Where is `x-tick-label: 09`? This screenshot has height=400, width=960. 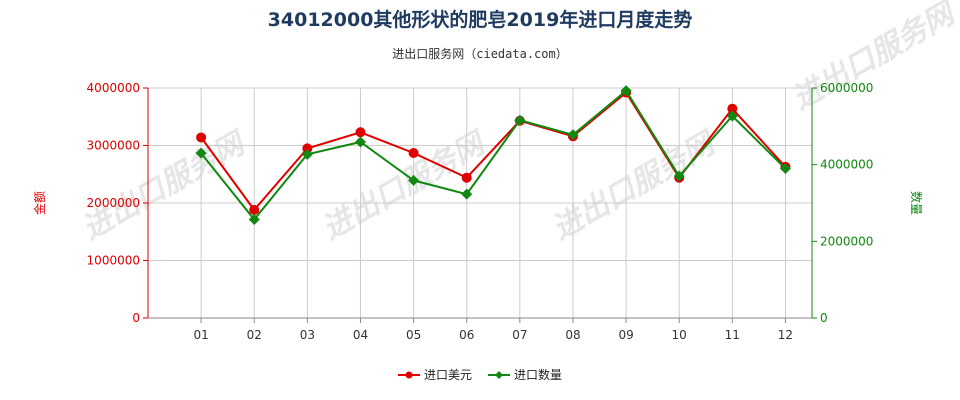
x-tick-label: 09 is located at coordinates (625, 335).